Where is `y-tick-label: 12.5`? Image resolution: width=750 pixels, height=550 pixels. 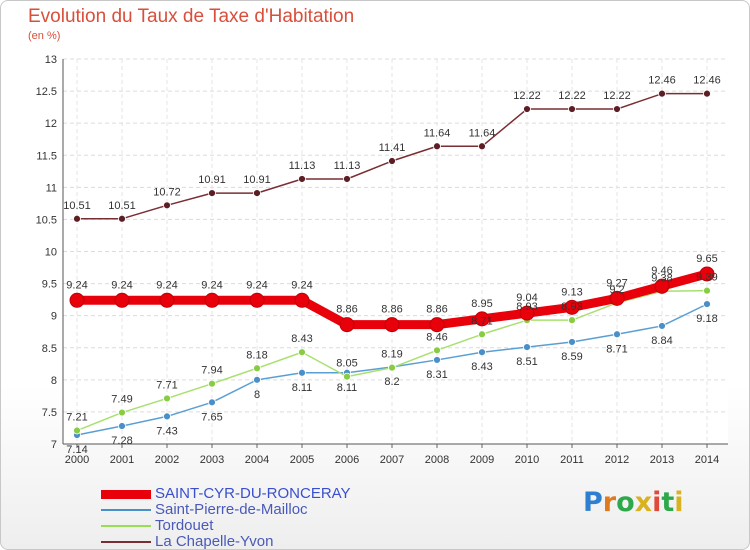
y-tick-label: 12.5 is located at coordinates (46, 92).